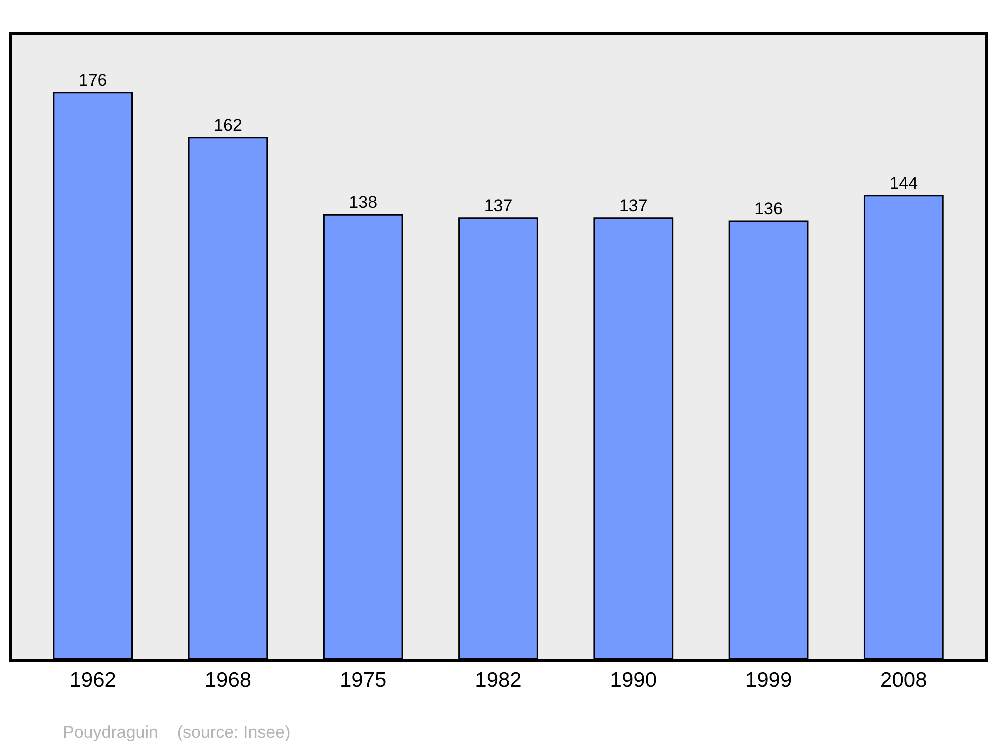 The height and width of the screenshot is (747, 1000). Describe the element at coordinates (633, 680) in the screenshot. I see `x-tick-label: 1990` at that location.